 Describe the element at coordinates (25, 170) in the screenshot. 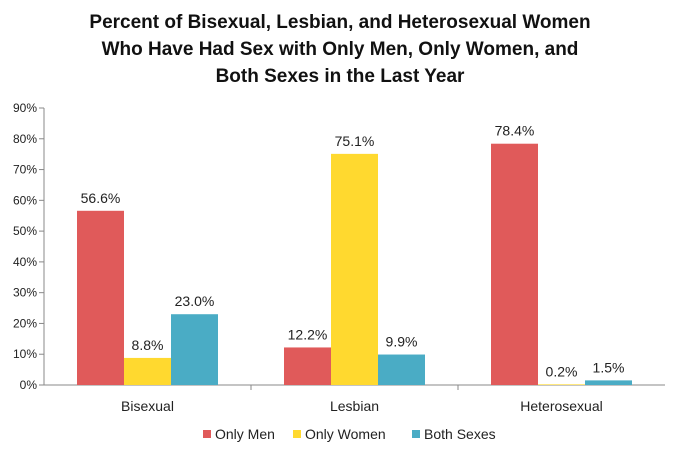

I see `y-tick-label: 70%` at that location.